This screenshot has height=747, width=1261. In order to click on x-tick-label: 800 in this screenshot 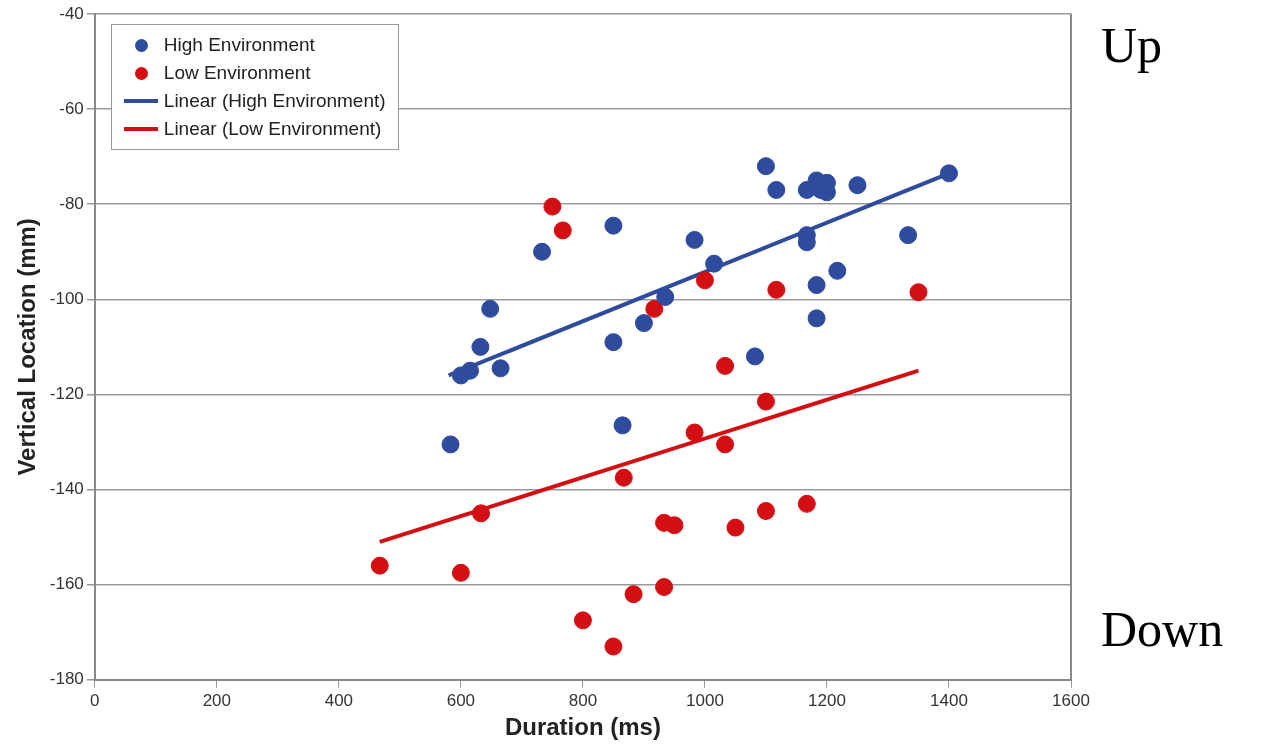, I will do `click(583, 700)`.